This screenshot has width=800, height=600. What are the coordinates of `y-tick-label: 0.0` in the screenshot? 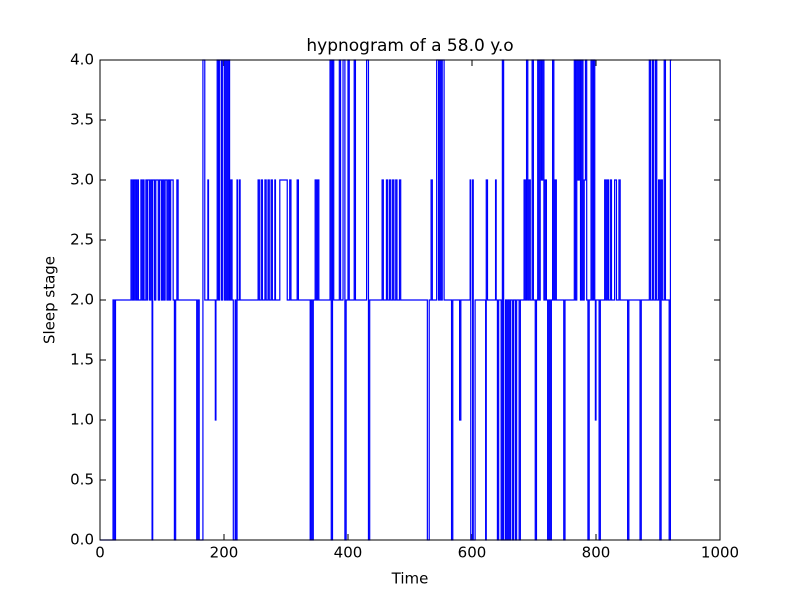 It's located at (82, 540).